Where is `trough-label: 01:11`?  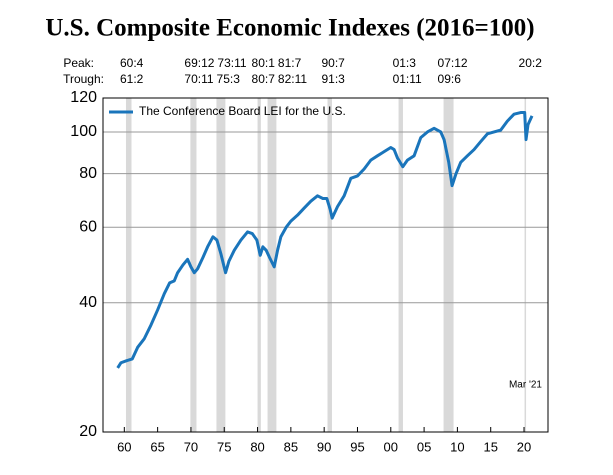 trough-label: 01:11 is located at coordinates (407, 79).